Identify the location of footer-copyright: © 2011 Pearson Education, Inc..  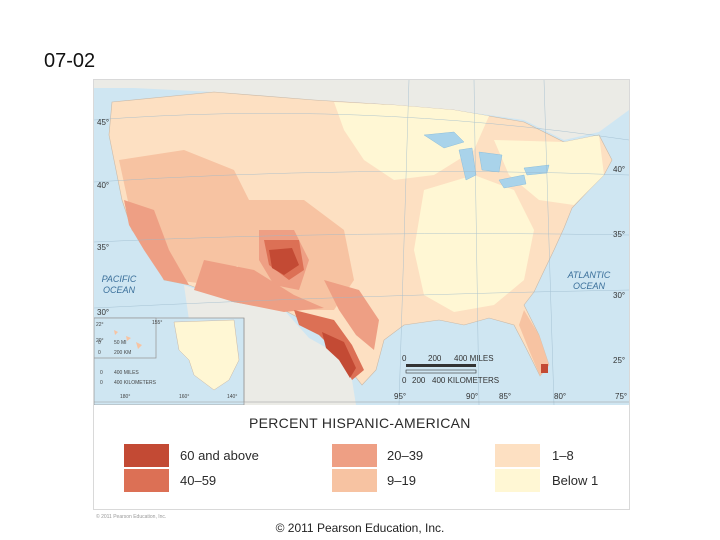
(360, 528).